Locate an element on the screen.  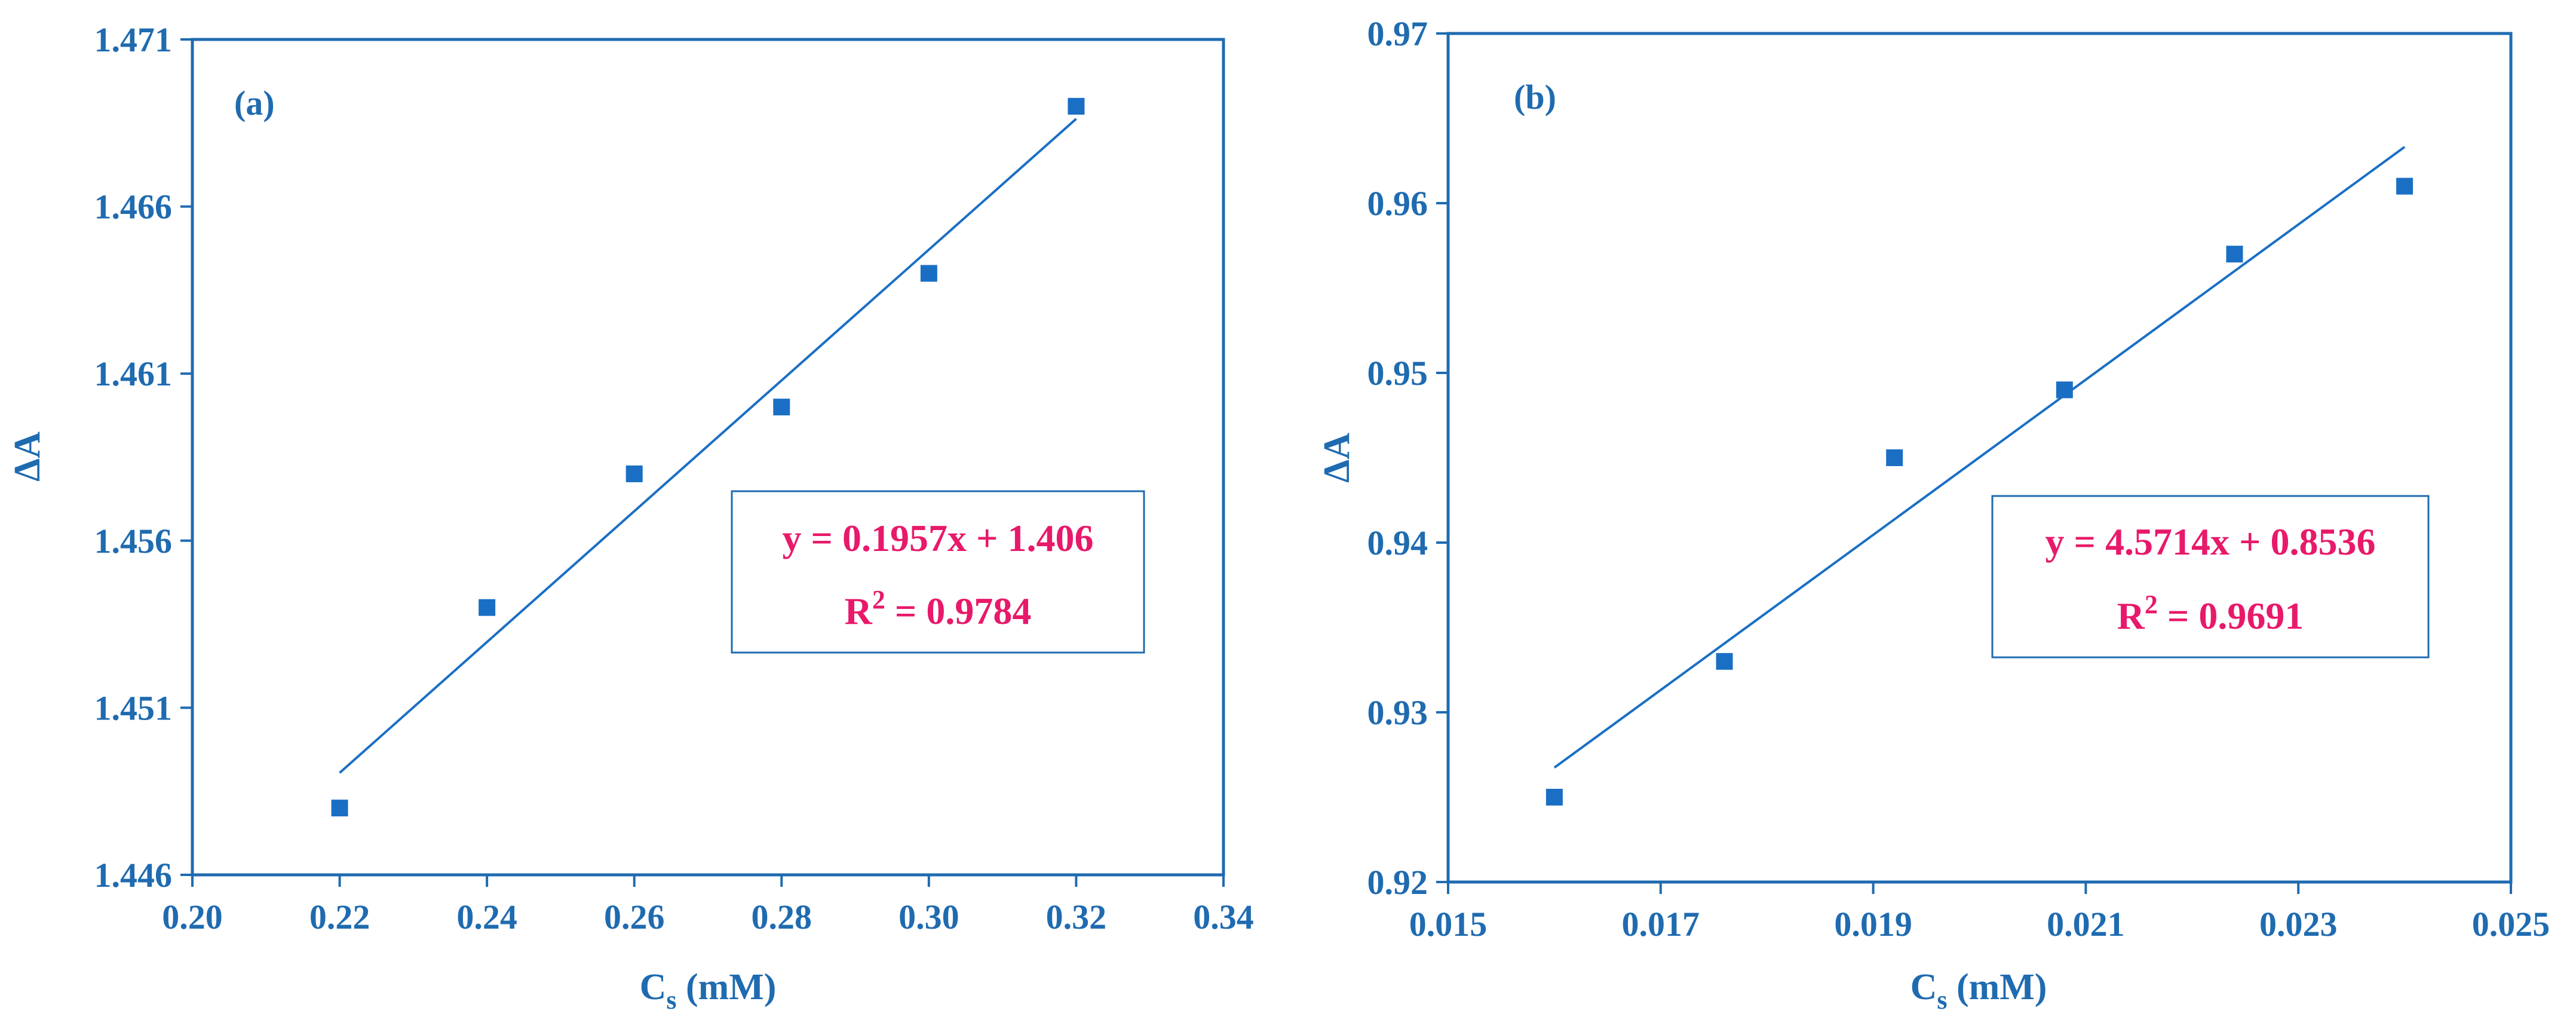
x-tick-label: 0.015 is located at coordinates (1448, 925).